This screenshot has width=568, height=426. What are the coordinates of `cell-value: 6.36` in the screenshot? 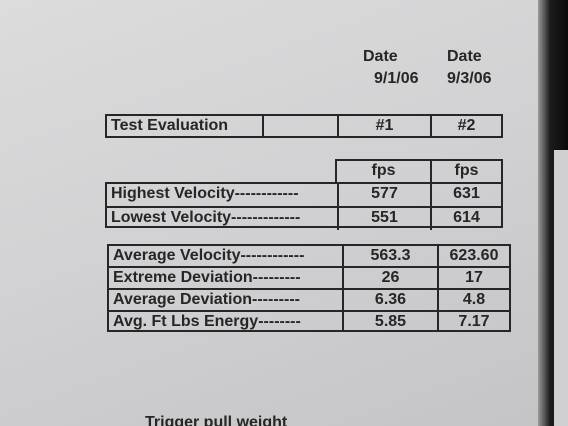 It's located at (389, 300).